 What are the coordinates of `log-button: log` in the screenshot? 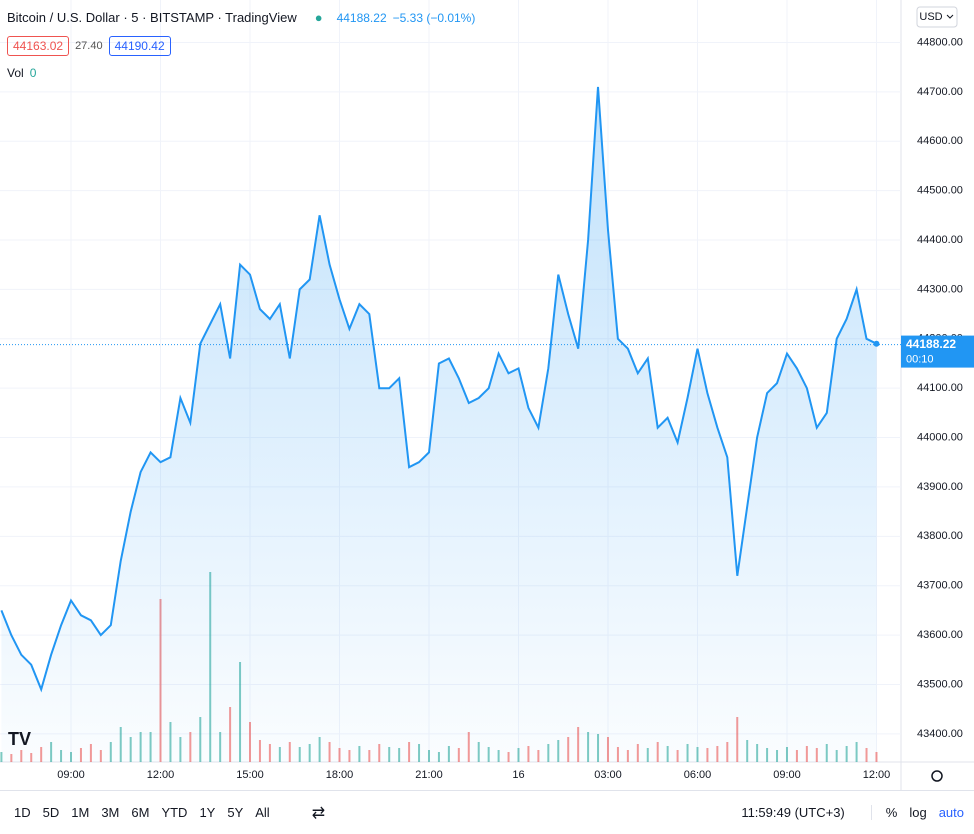 It's located at (918, 812).